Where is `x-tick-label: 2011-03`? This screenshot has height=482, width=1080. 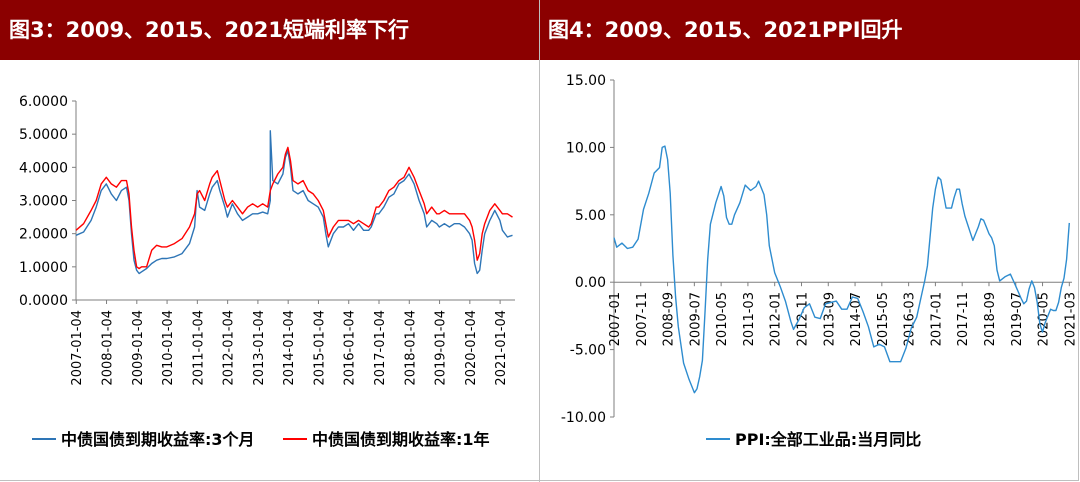 x-tick-label: 2011-03 is located at coordinates (749, 319).